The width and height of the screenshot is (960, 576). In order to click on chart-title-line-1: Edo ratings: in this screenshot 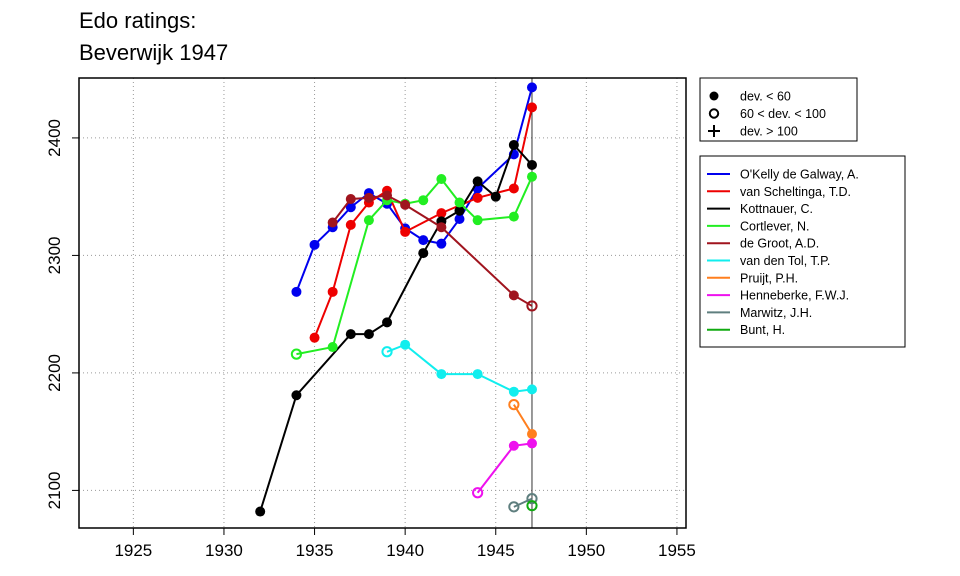, I will do `click(137, 20)`.